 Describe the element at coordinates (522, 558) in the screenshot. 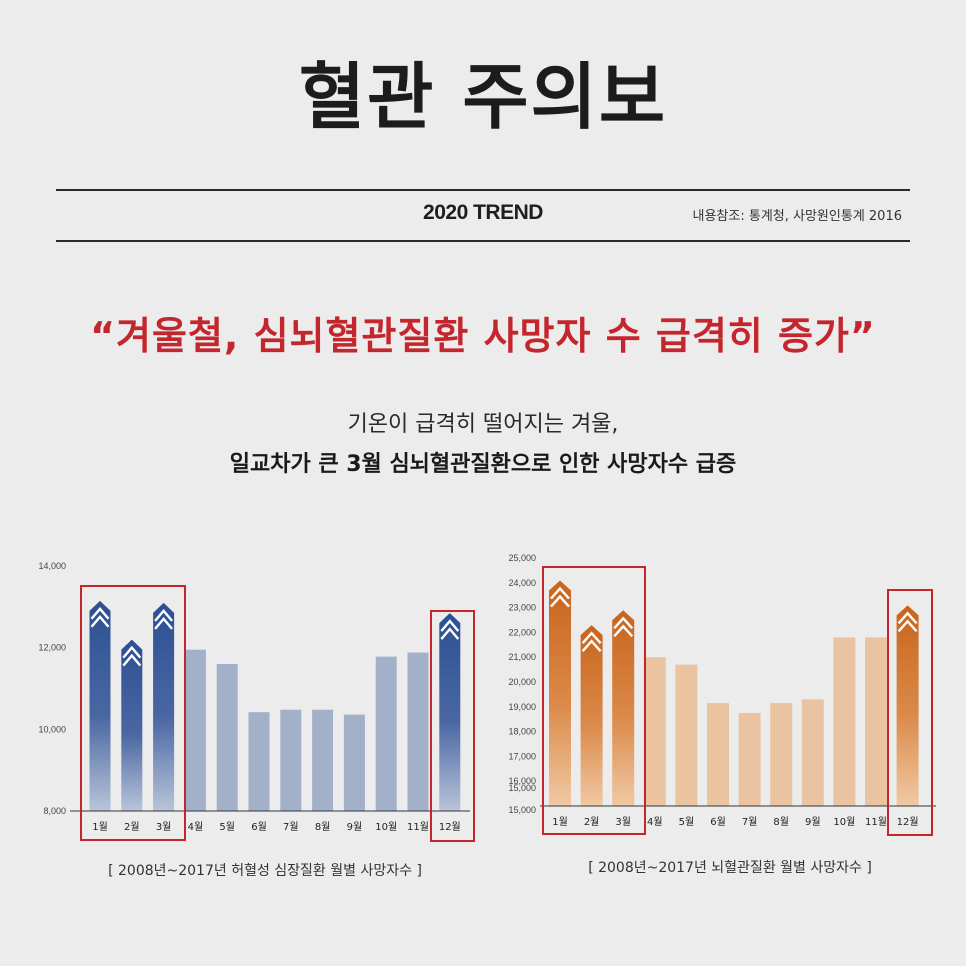

I see `y-tick-label: 25,000` at that location.